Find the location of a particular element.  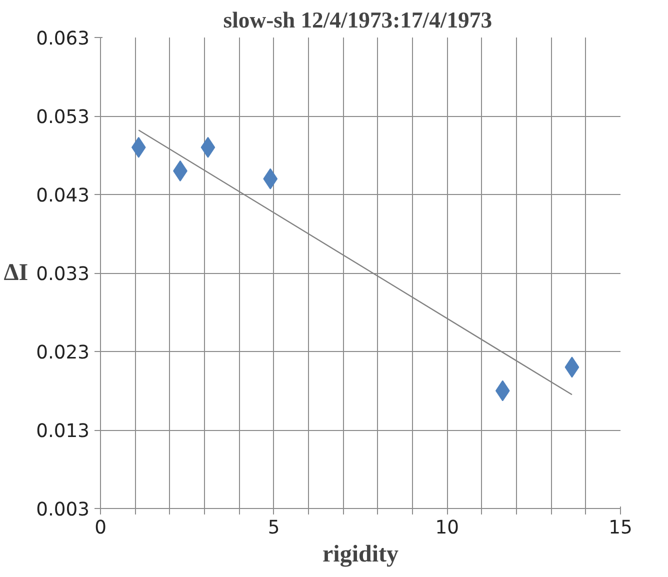

x-tick-label: 0 is located at coordinates (100, 528).